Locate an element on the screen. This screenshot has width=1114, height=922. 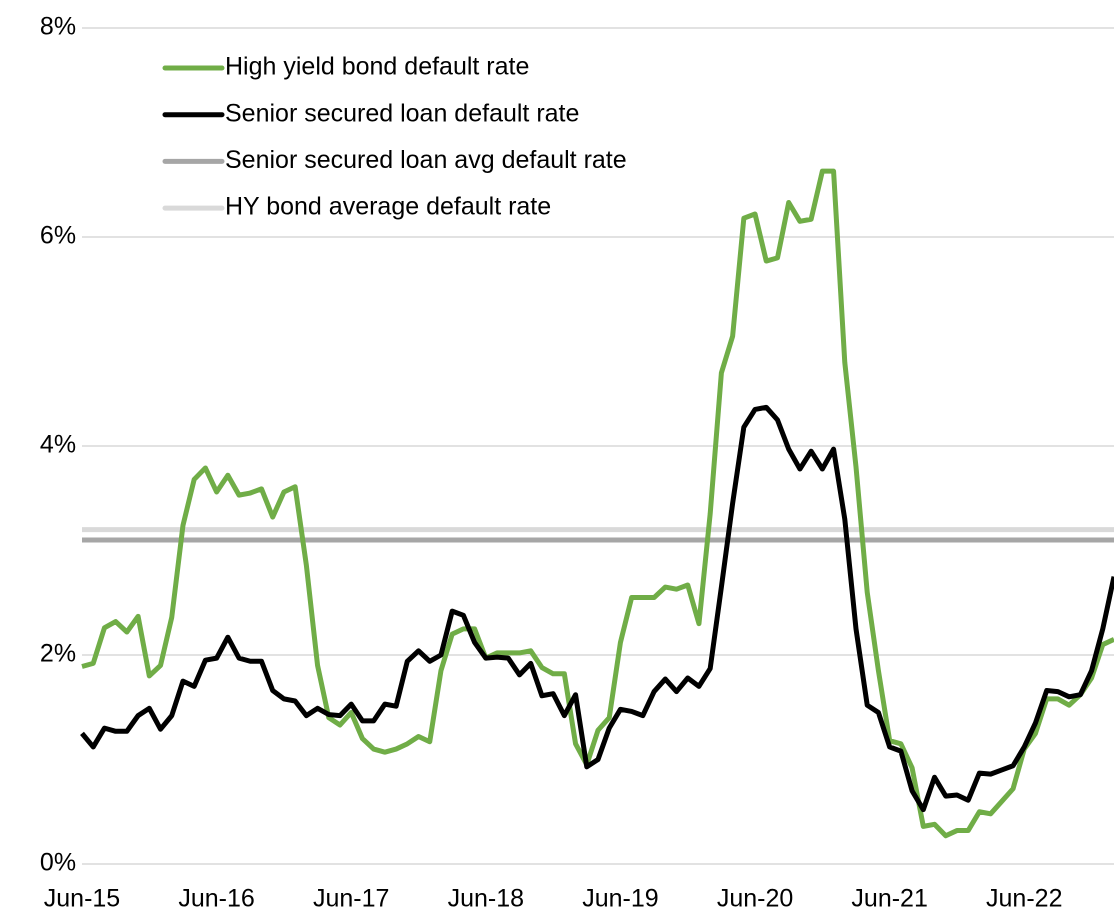
legend-label: HY bond average default rate is located at coordinates (388, 207).